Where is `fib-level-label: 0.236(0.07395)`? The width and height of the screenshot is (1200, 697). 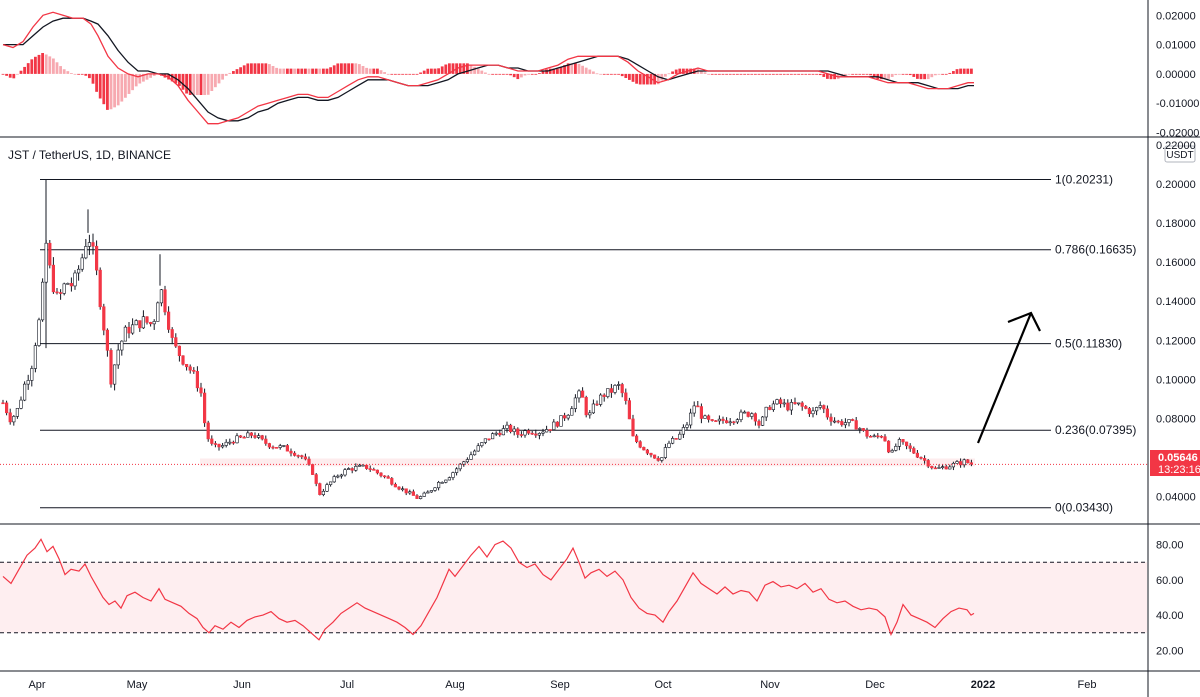 fib-level-label: 0.236(0.07395) is located at coordinates (1095, 430).